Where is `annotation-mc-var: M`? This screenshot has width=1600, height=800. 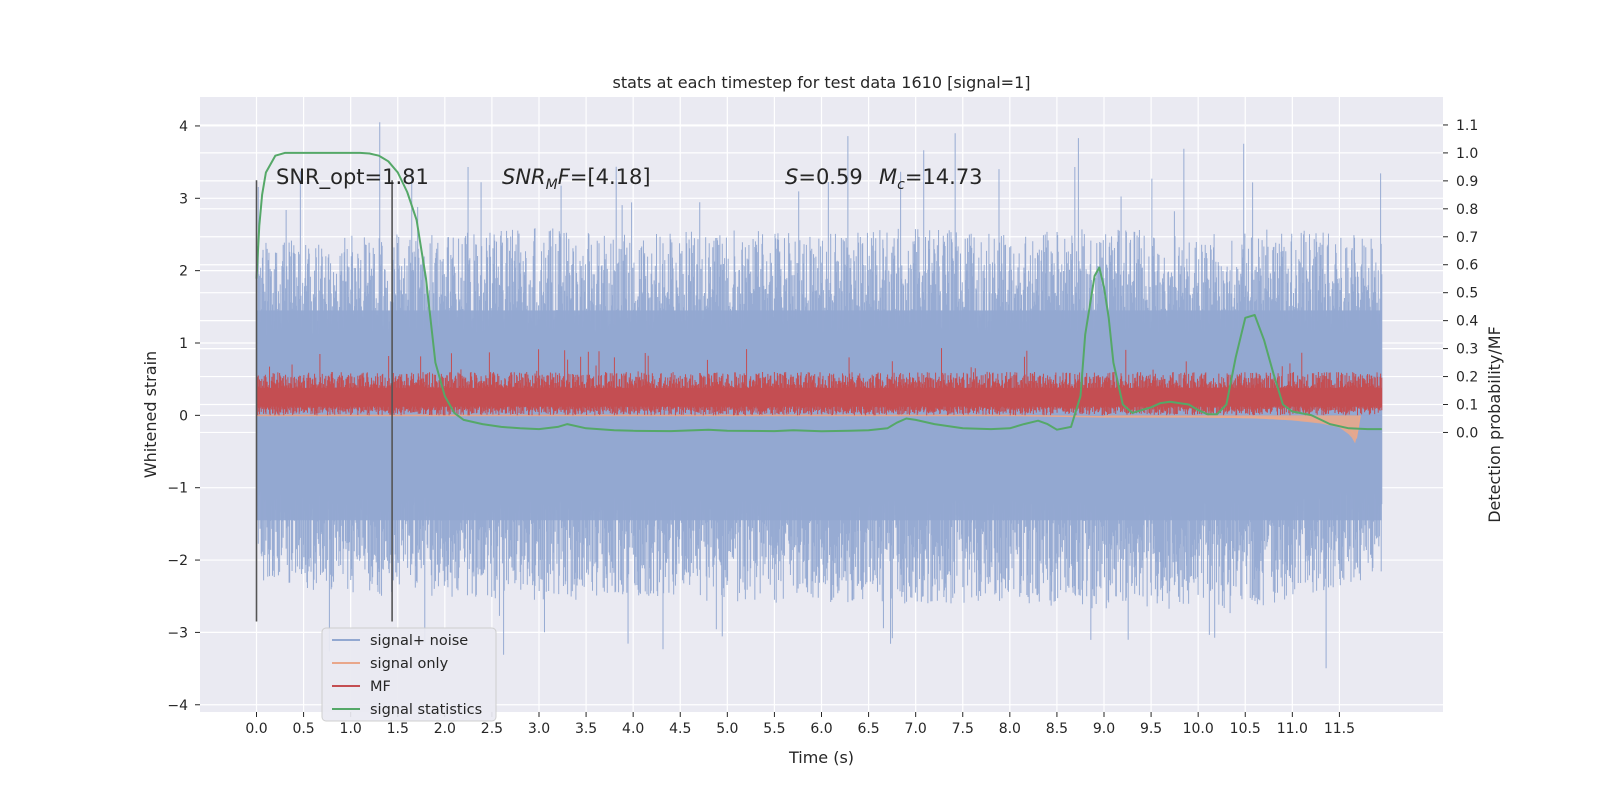
annotation-mc-var: M is located at coordinates (888, 177).